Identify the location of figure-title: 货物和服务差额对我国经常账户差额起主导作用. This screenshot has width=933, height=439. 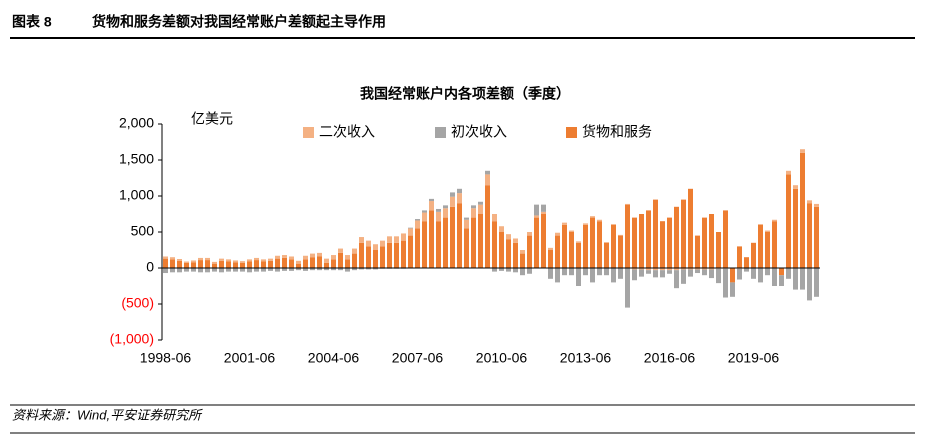
(238, 22).